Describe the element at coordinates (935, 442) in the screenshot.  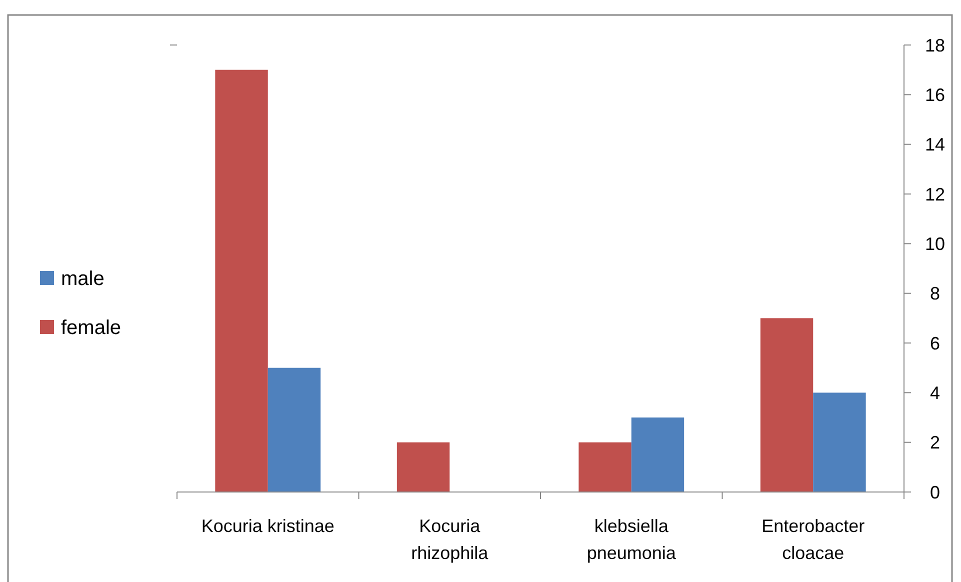
I see `y-tick-label: 2` at that location.